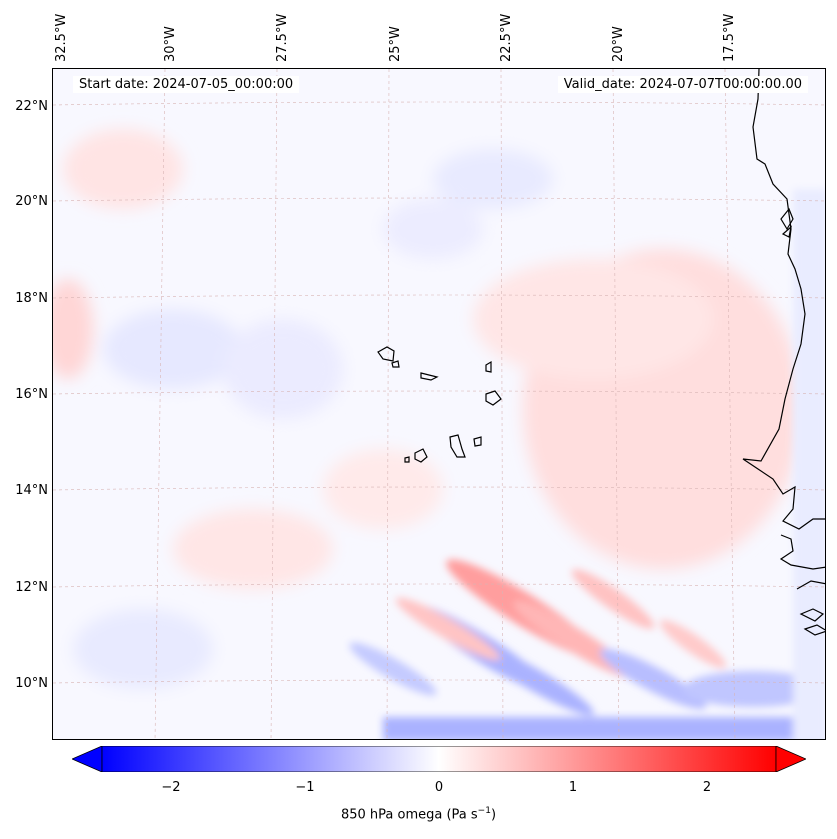 This screenshot has width=837, height=839. What do you see at coordinates (812, 615) in the screenshot?
I see `island-bissagos` at bounding box center [812, 615].